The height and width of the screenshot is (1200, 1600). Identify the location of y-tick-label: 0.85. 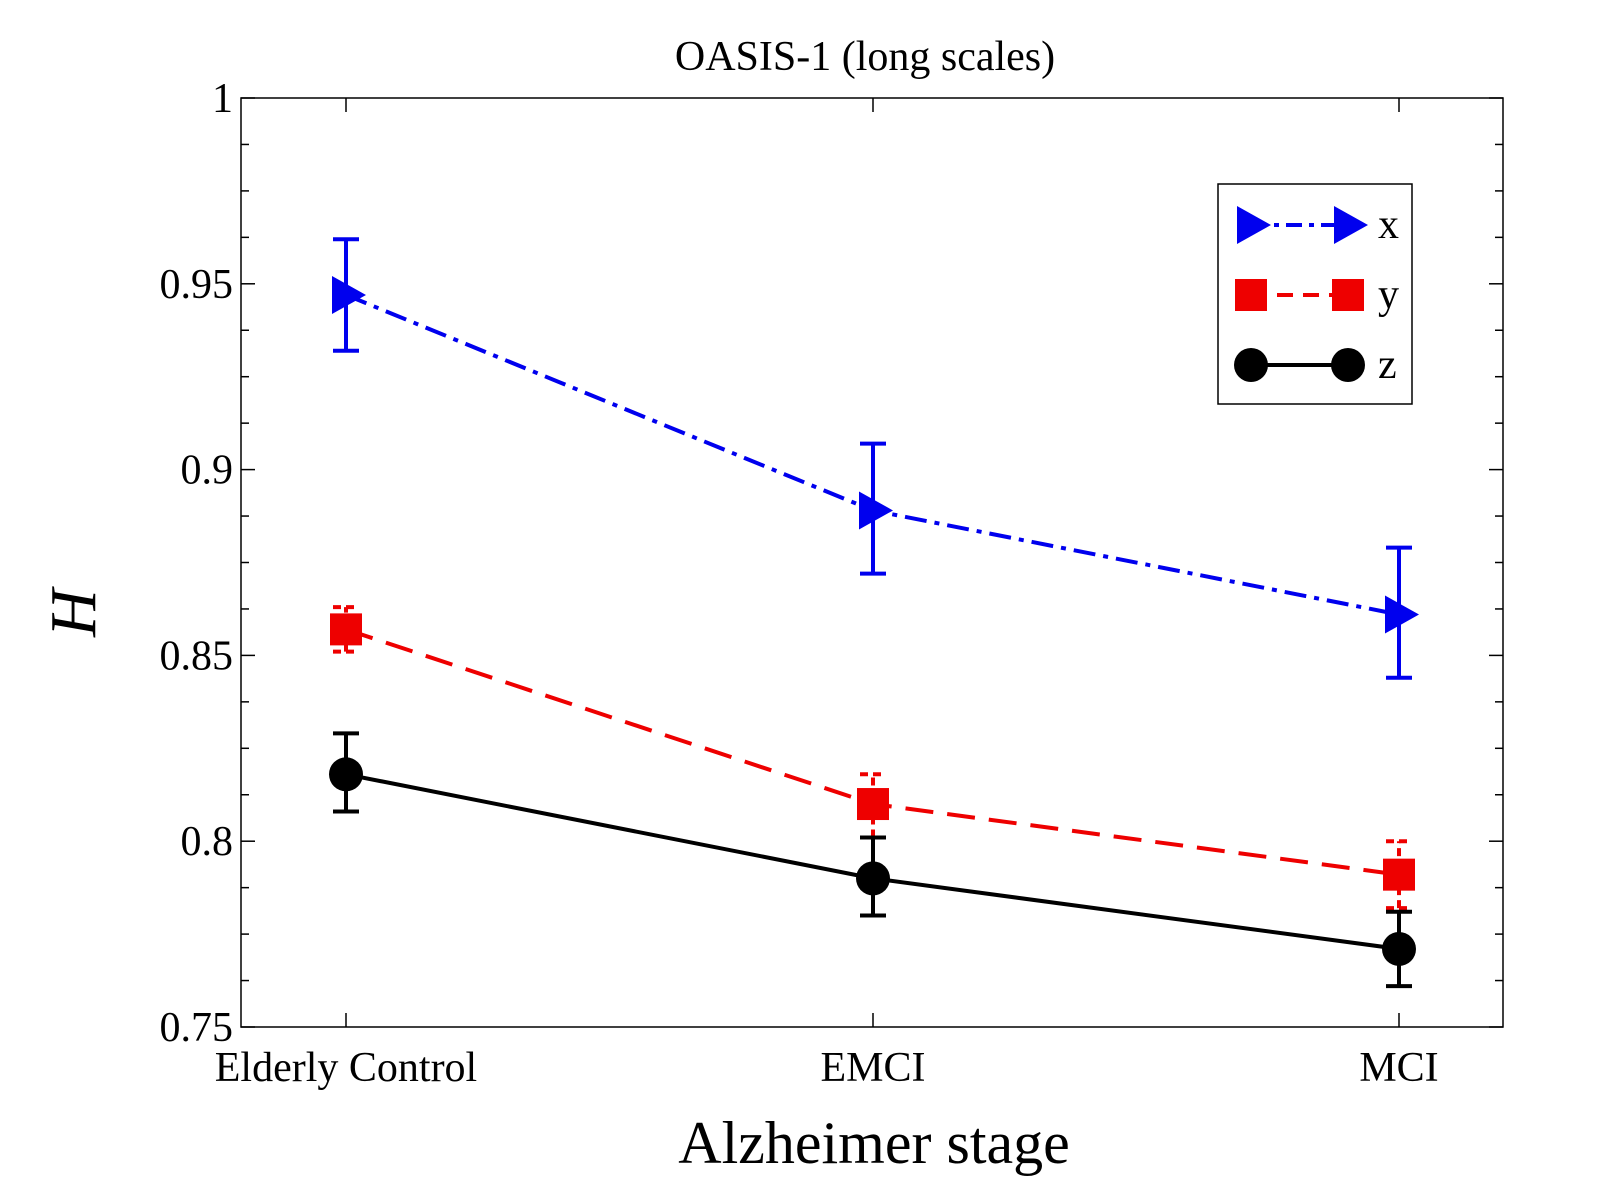
(197, 656).